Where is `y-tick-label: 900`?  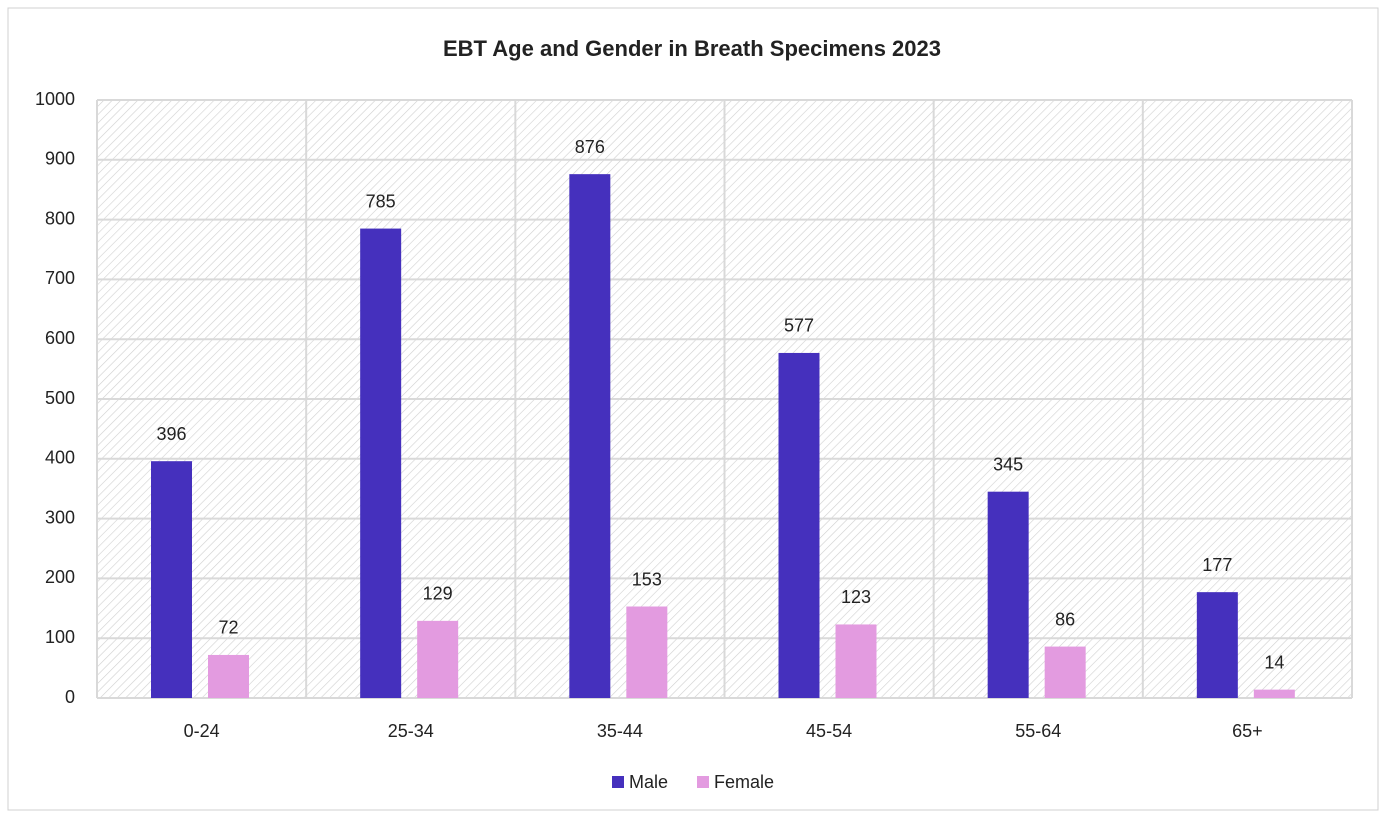 y-tick-label: 900 is located at coordinates (60, 159).